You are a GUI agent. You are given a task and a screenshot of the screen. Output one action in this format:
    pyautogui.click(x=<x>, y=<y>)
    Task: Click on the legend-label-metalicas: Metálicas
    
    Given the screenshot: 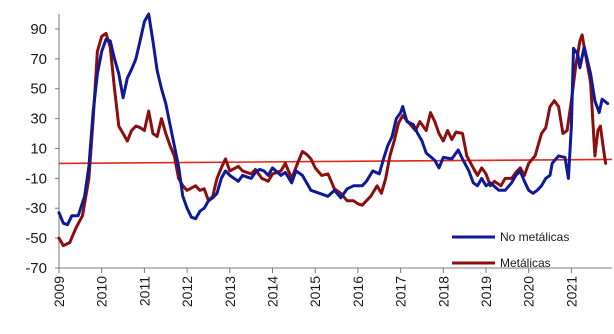 What is the action you would take?
    pyautogui.click(x=525, y=263)
    